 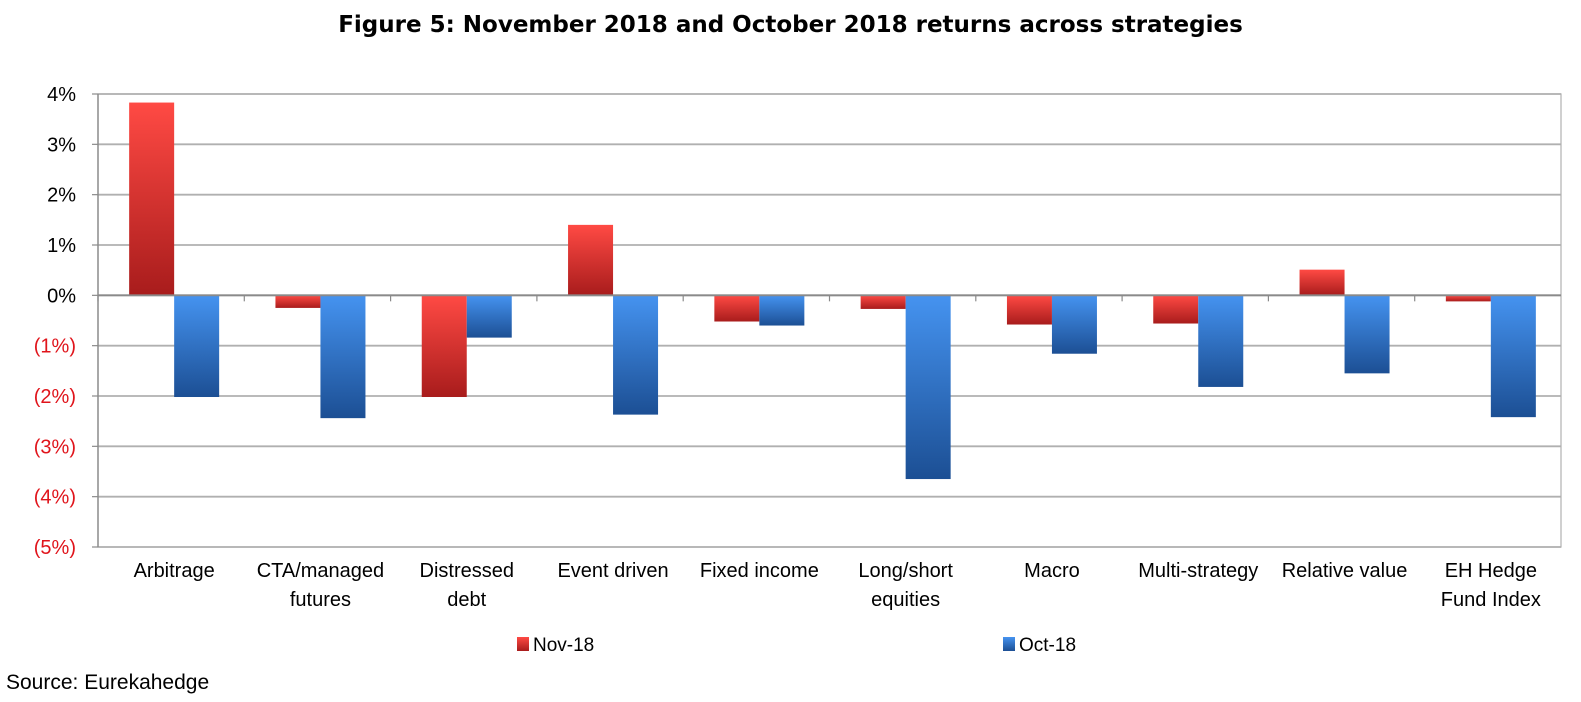 I want to click on legend-label: Oct-18, so click(x=1047, y=645).